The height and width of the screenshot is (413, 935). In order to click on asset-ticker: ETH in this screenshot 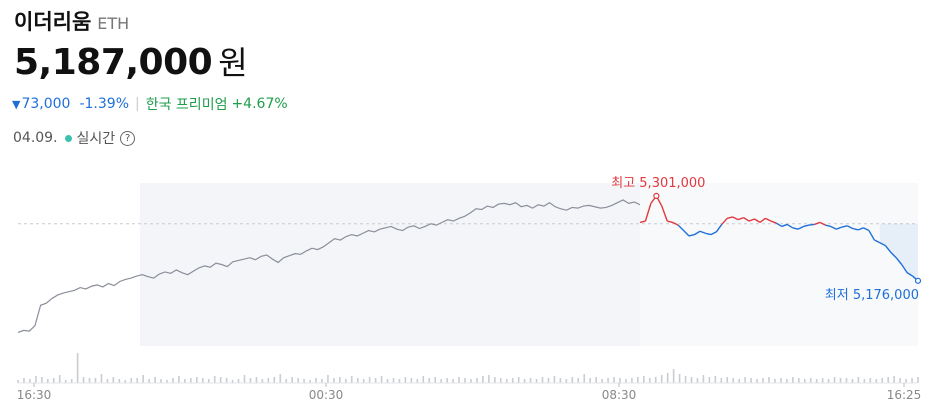, I will do `click(113, 23)`.